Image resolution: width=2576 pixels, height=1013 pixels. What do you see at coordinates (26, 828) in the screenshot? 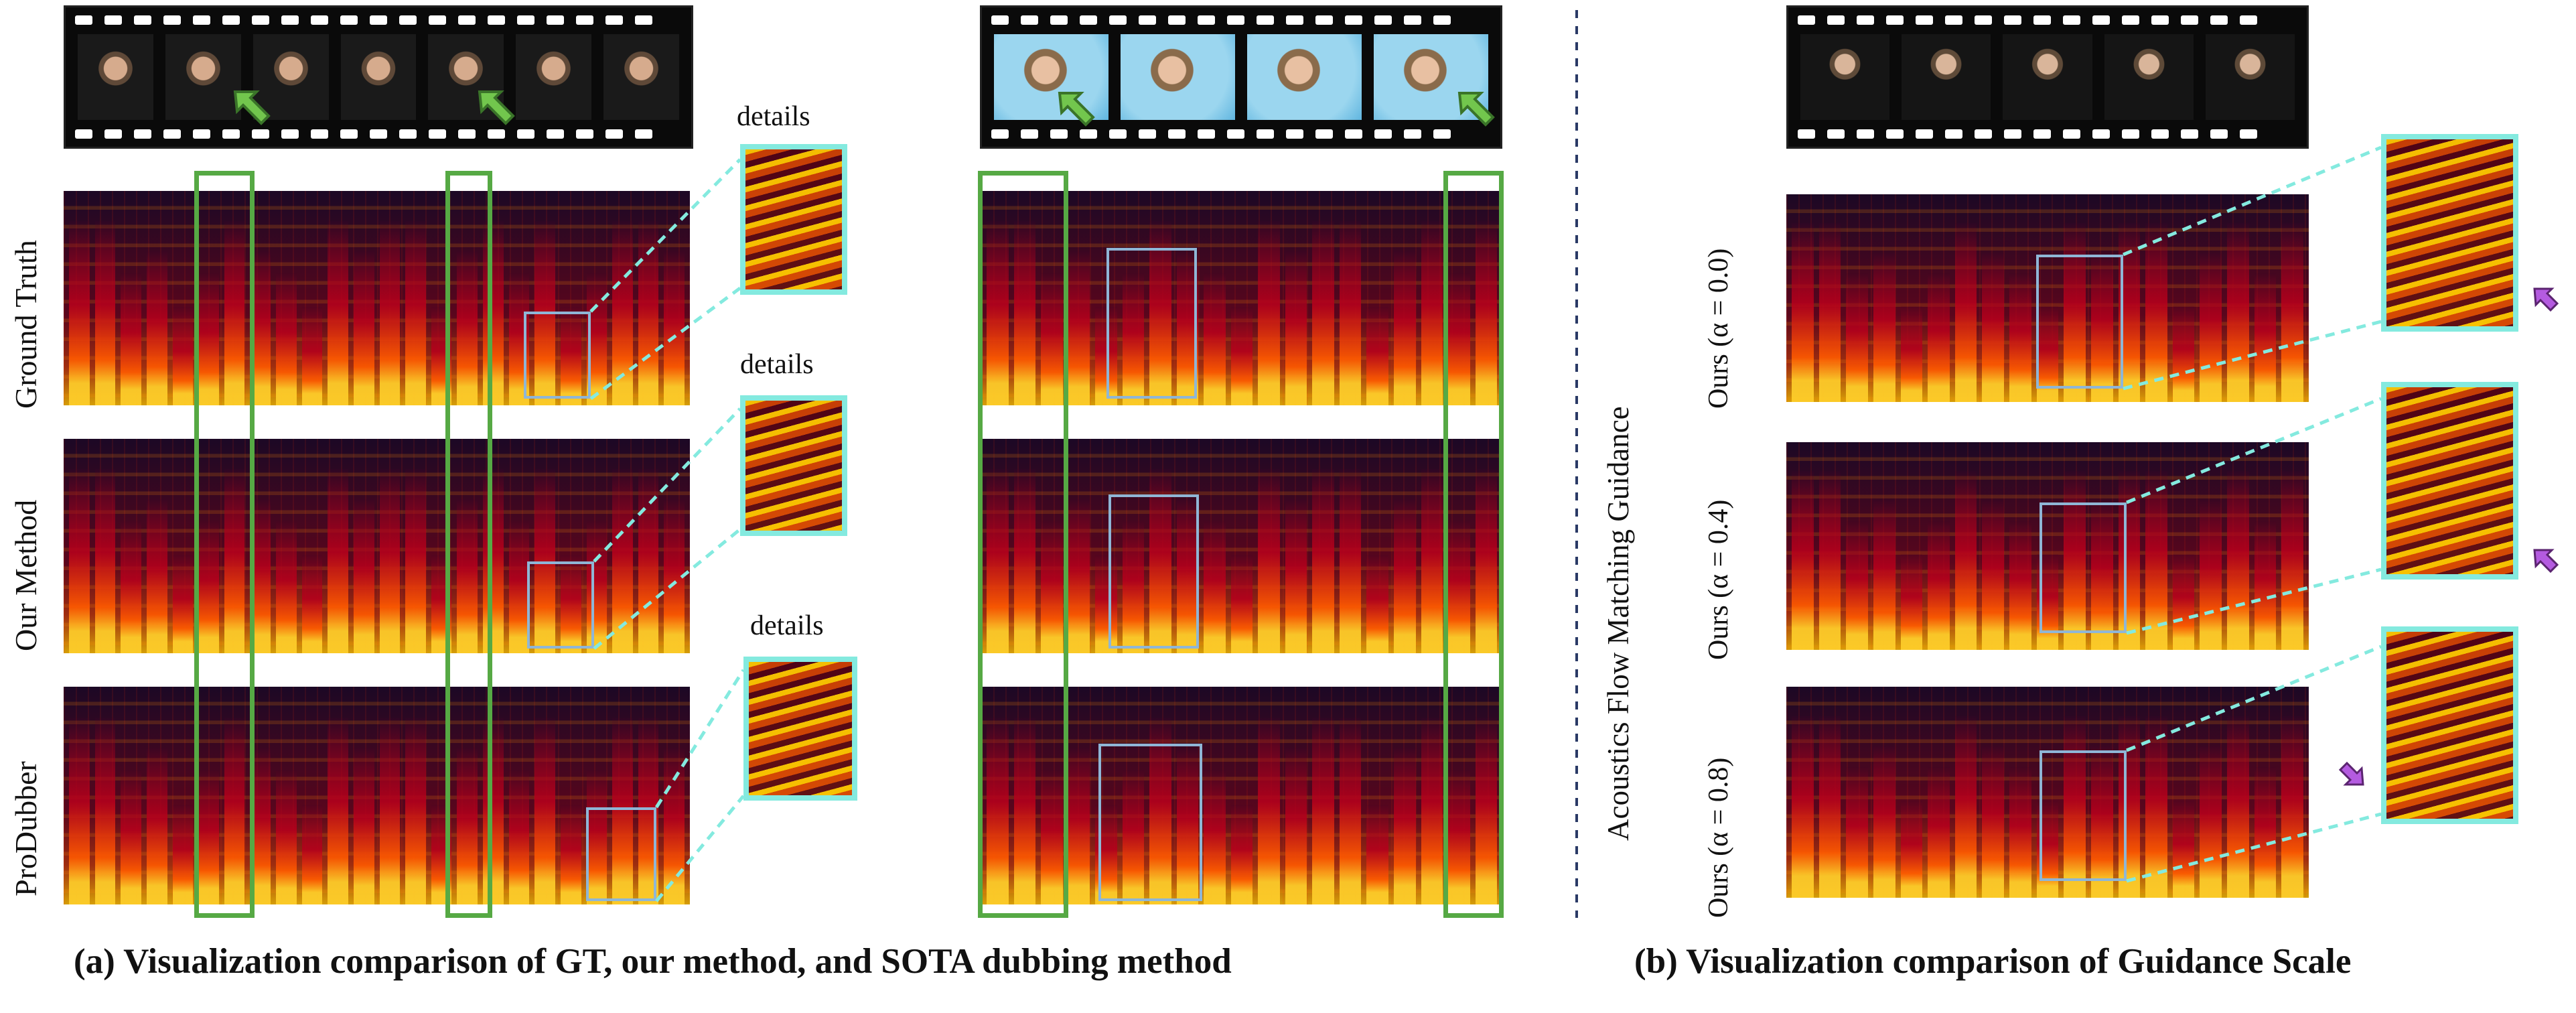
I see `row-label-produbber: ProDubber` at bounding box center [26, 828].